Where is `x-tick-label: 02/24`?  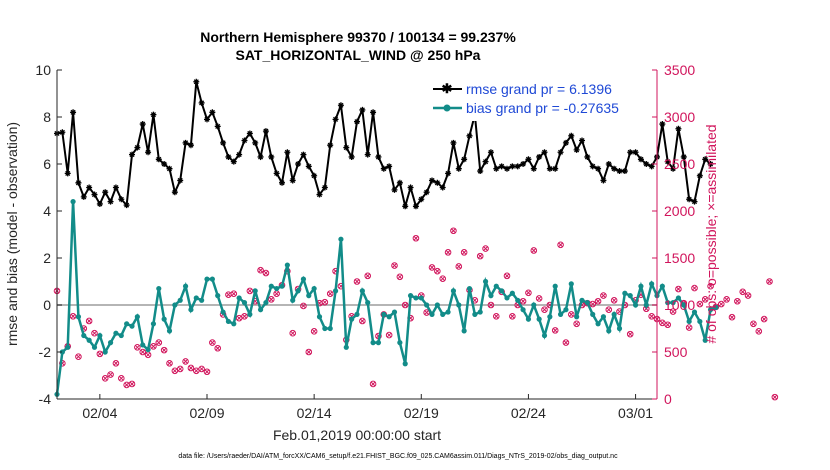 x-tick-label: 02/24 is located at coordinates (528, 413).